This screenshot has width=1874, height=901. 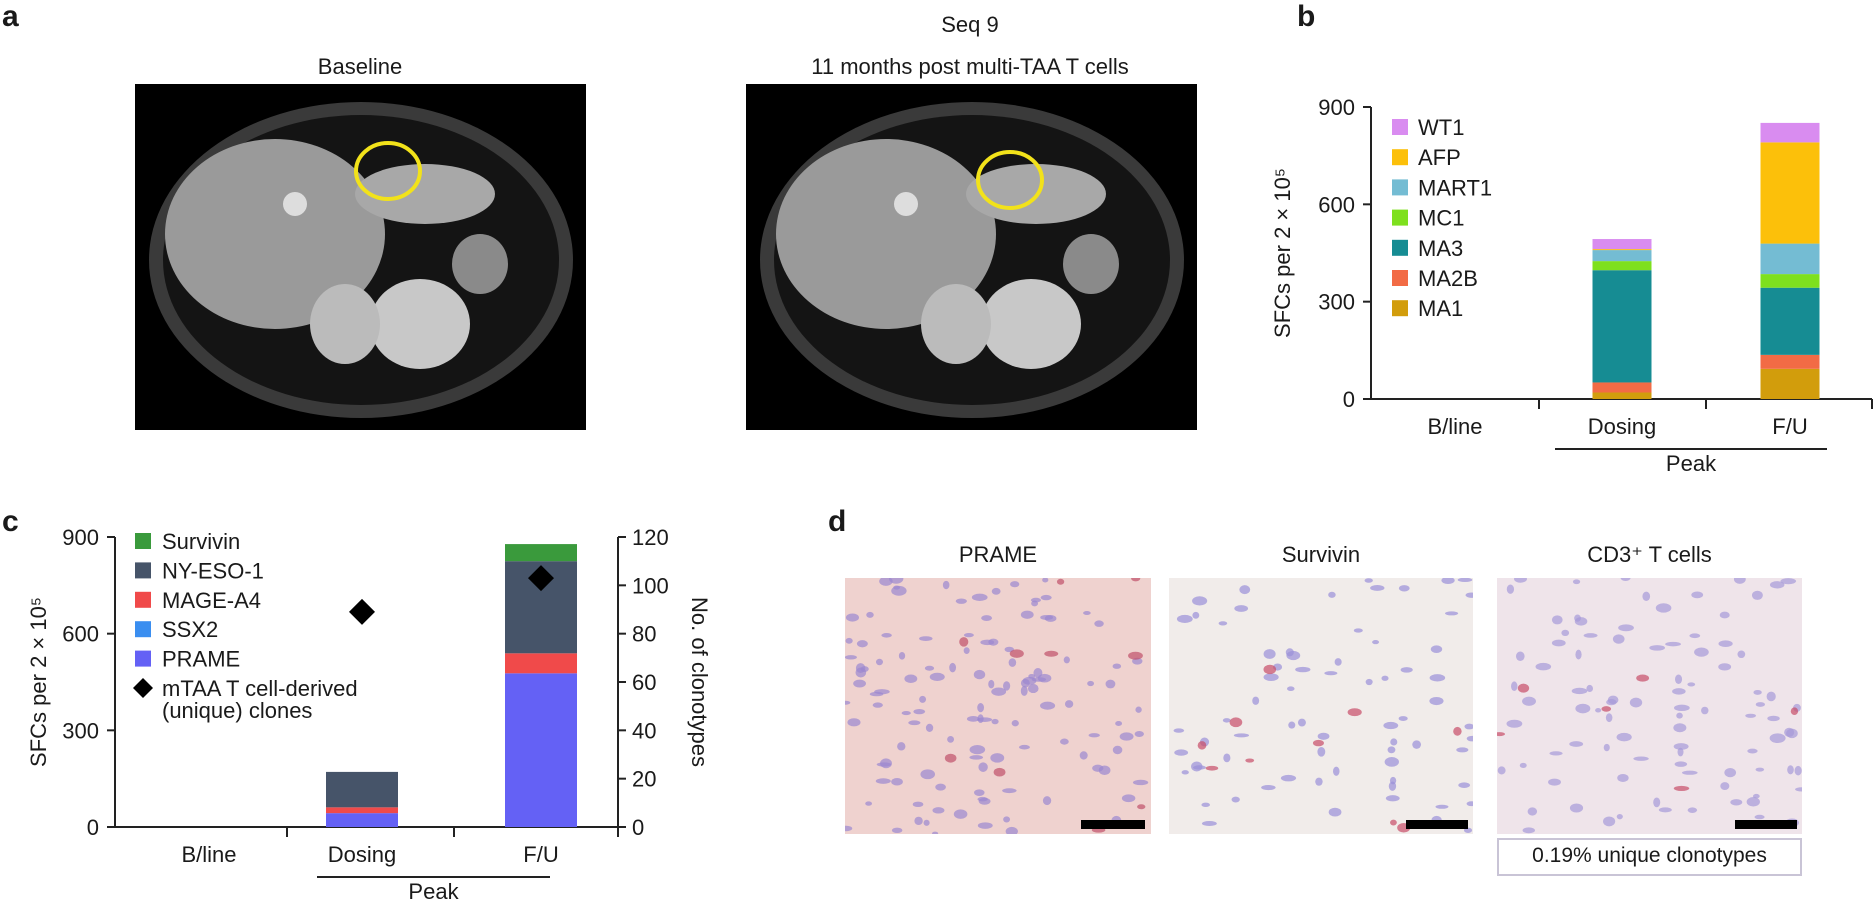 What do you see at coordinates (638, 827) in the screenshot?
I see `y2-tick-label: 0` at bounding box center [638, 827].